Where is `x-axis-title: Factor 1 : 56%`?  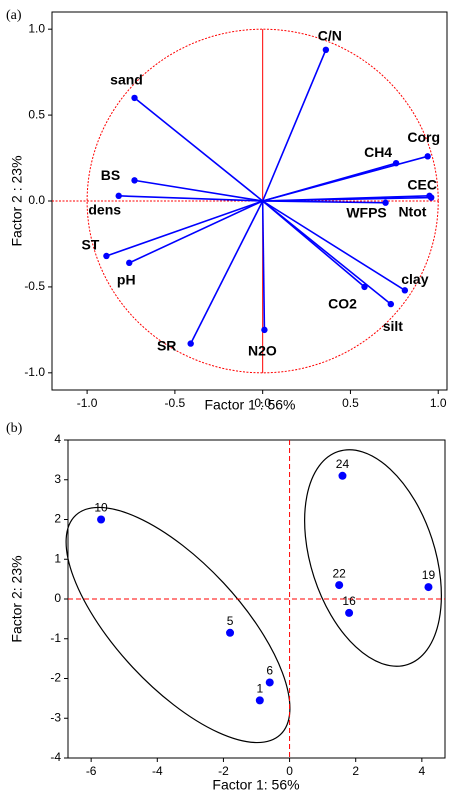
x-axis-title: Factor 1 : 56% is located at coordinates (249, 405).